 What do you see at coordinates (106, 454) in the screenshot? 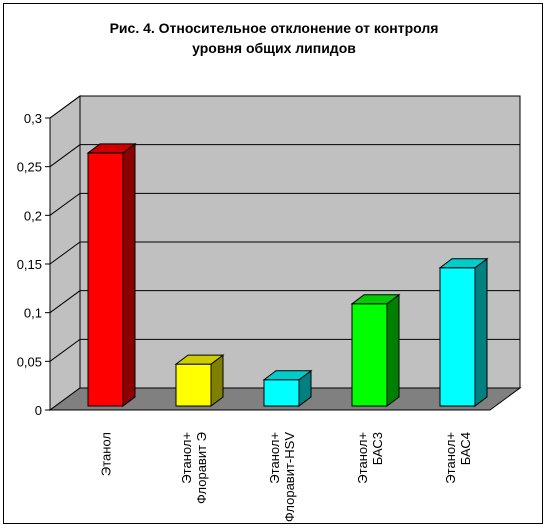
I see `x-category-label: Этанол` at bounding box center [106, 454].